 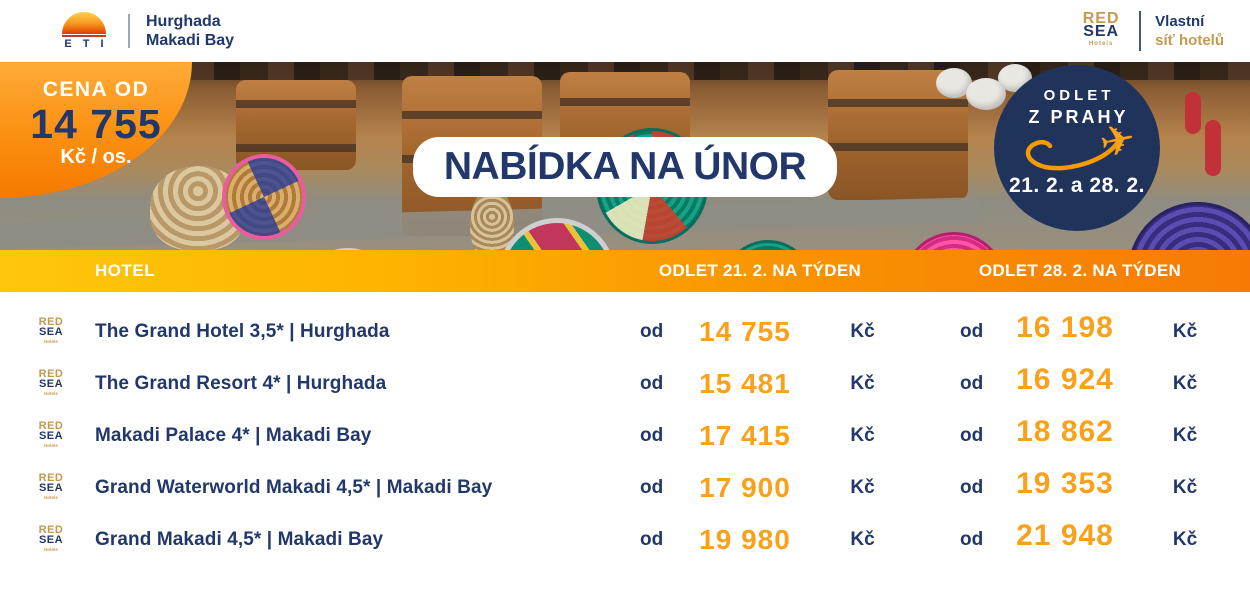 I want to click on price-badge-label: CENA OD, so click(x=96, y=89).